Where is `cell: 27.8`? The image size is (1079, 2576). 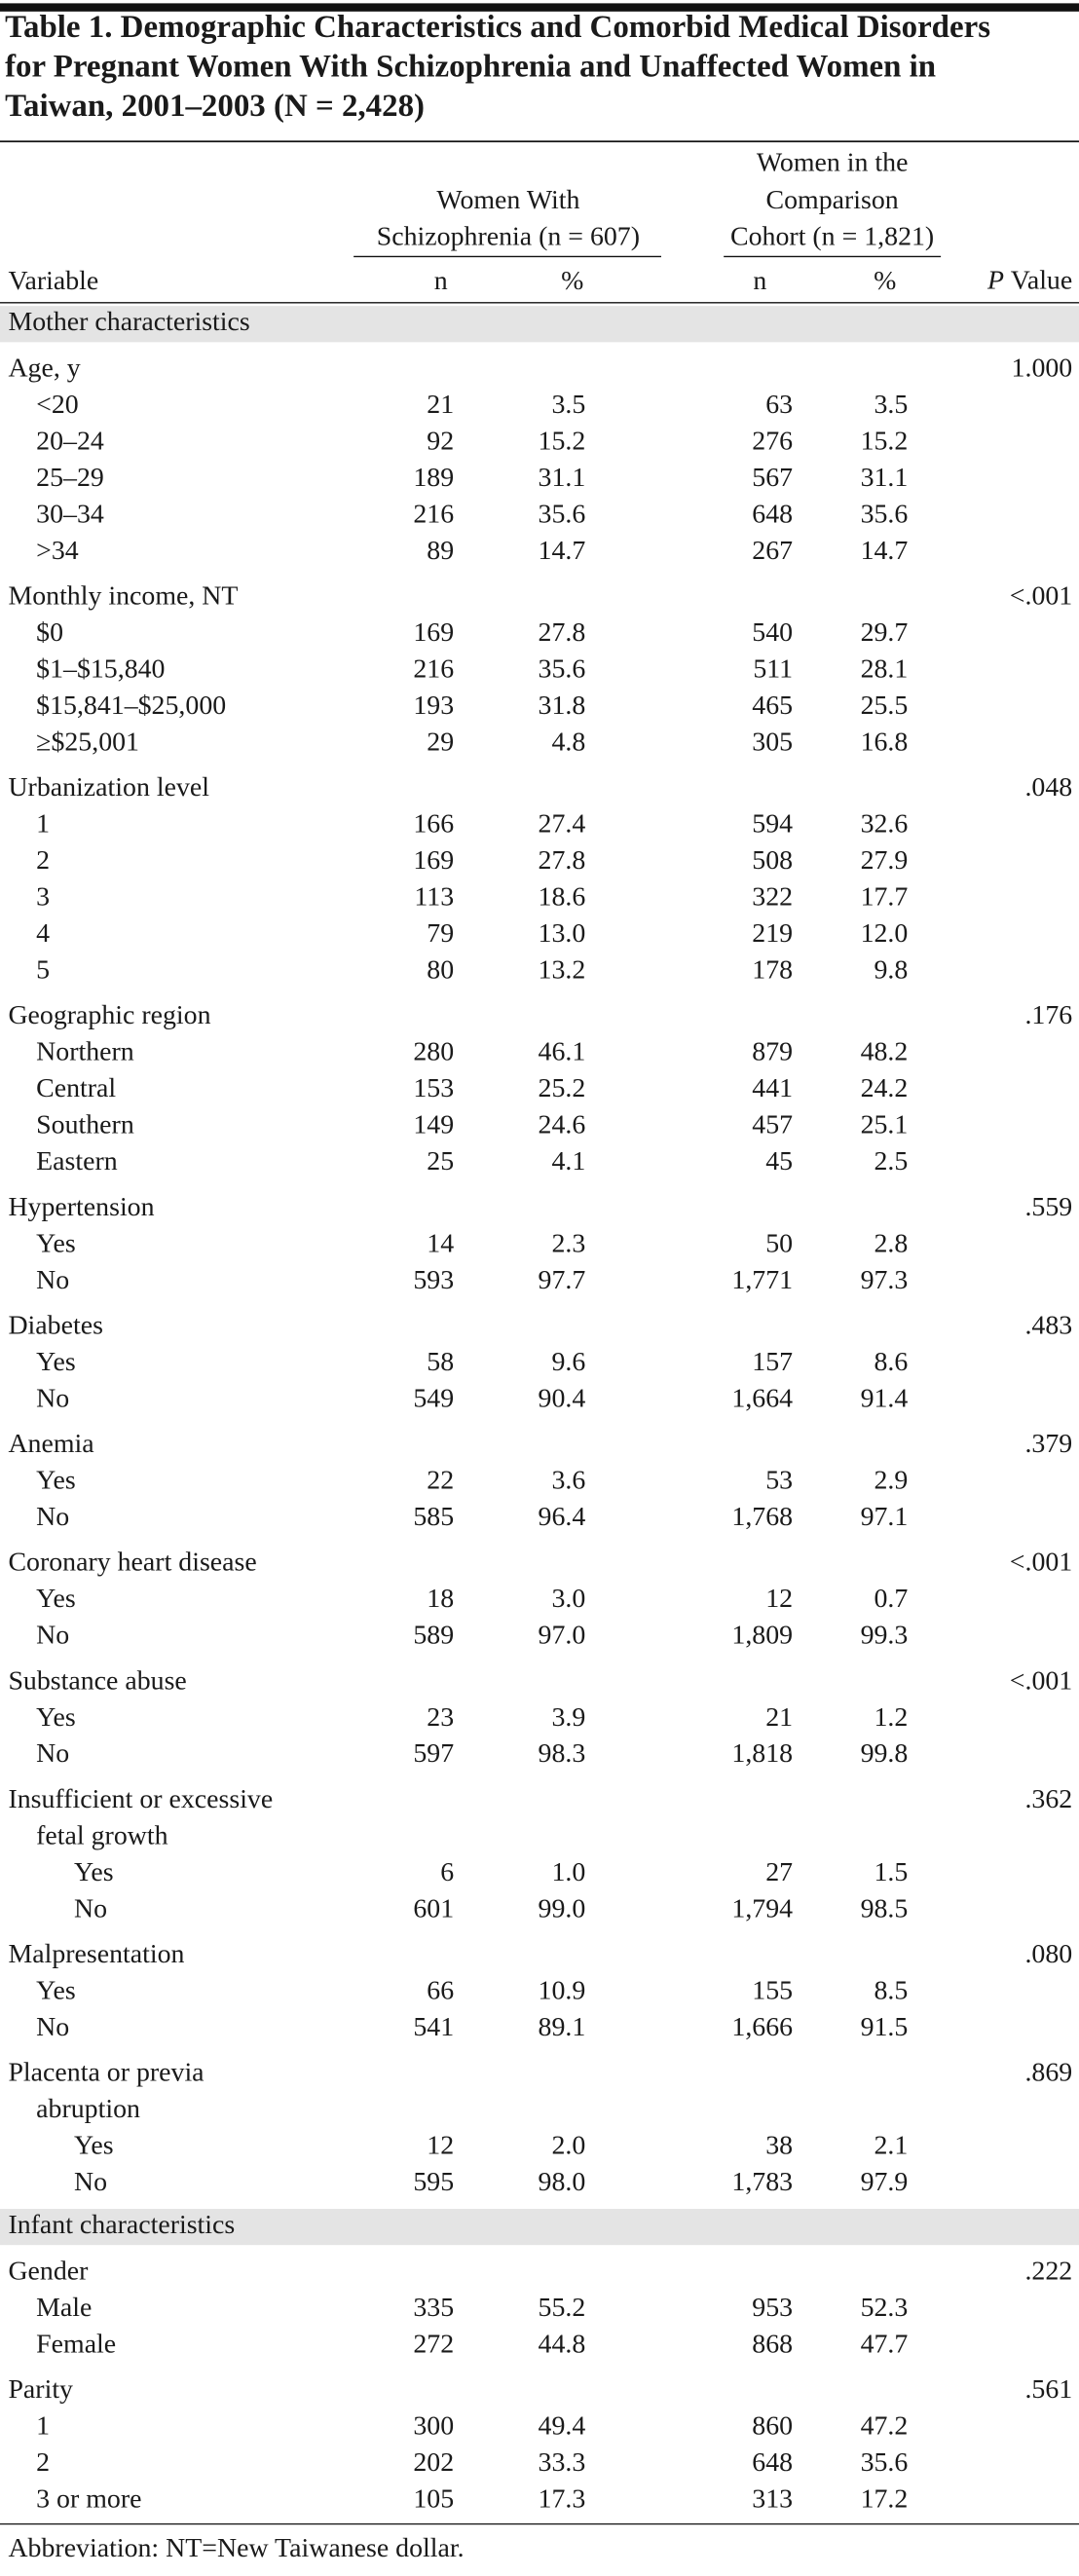
cell: 27.8 is located at coordinates (562, 860).